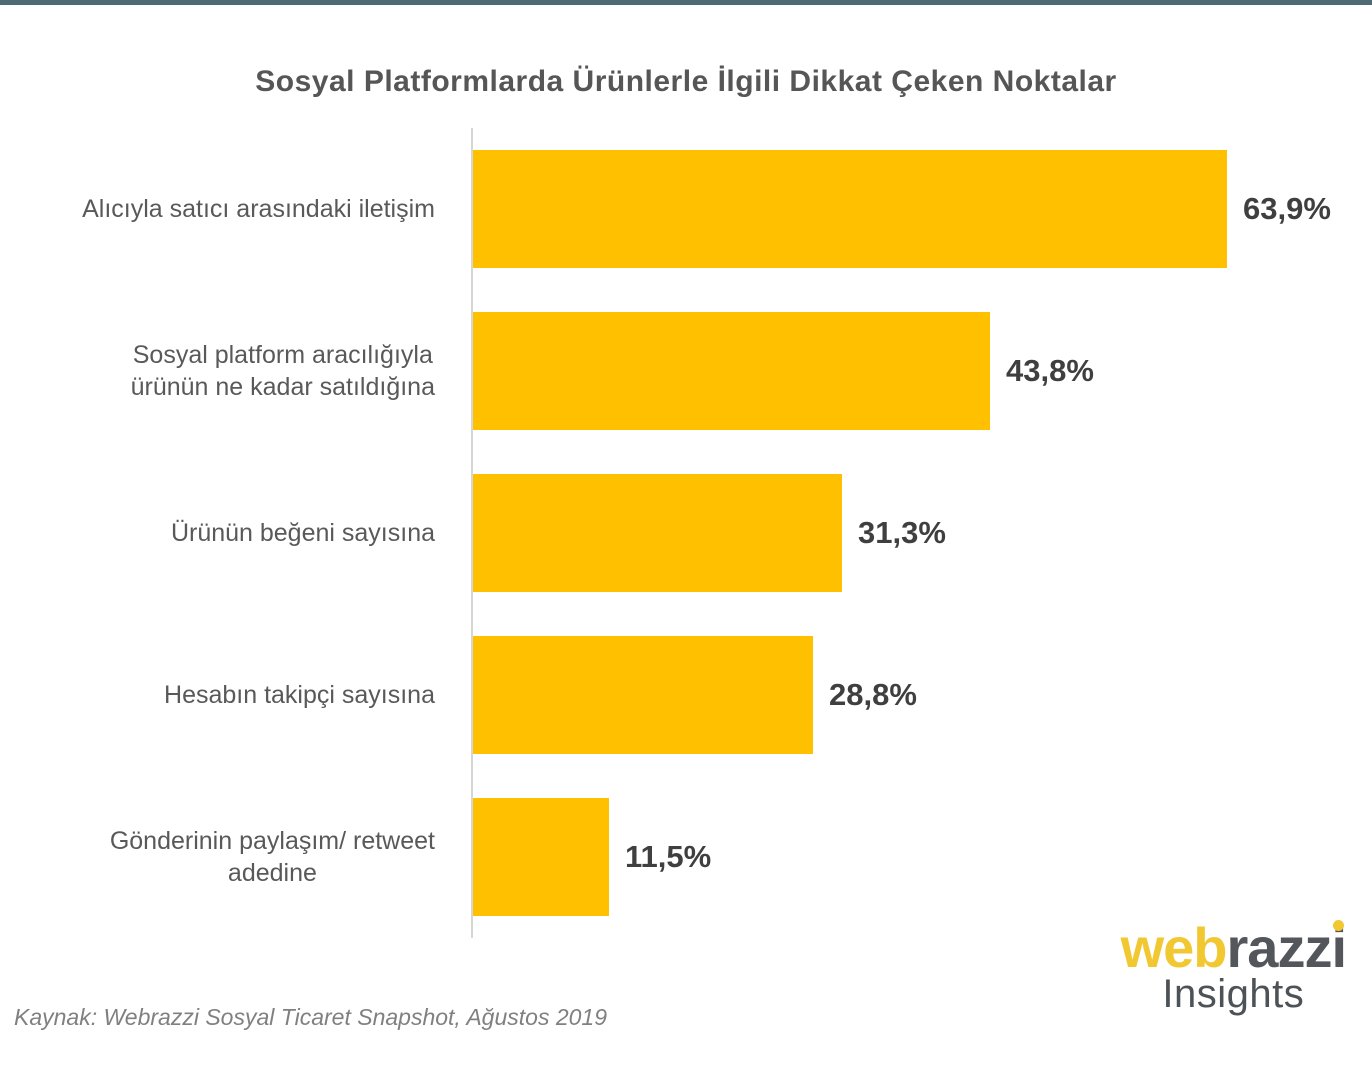 The width and height of the screenshot is (1372, 1066). What do you see at coordinates (1233, 994) in the screenshot?
I see `logo-subtitle: Insights` at bounding box center [1233, 994].